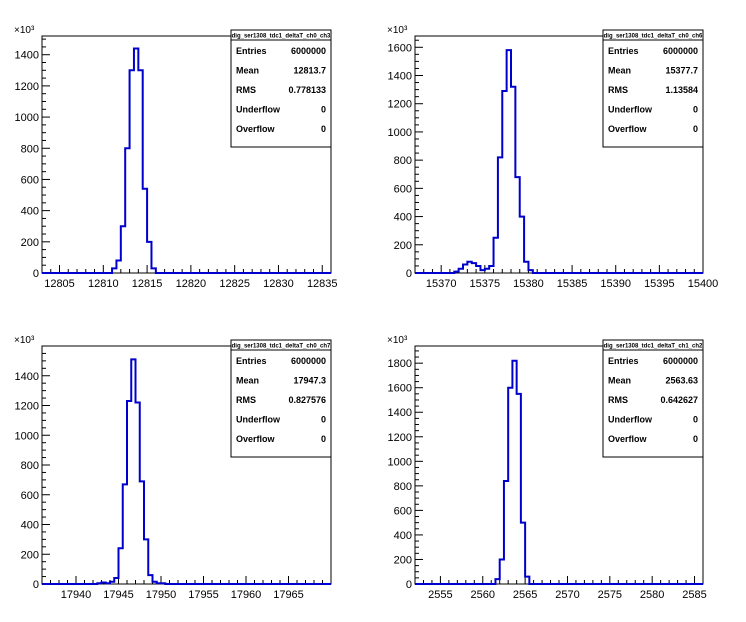  I want to click on stats-value: 0.642627, so click(679, 400).